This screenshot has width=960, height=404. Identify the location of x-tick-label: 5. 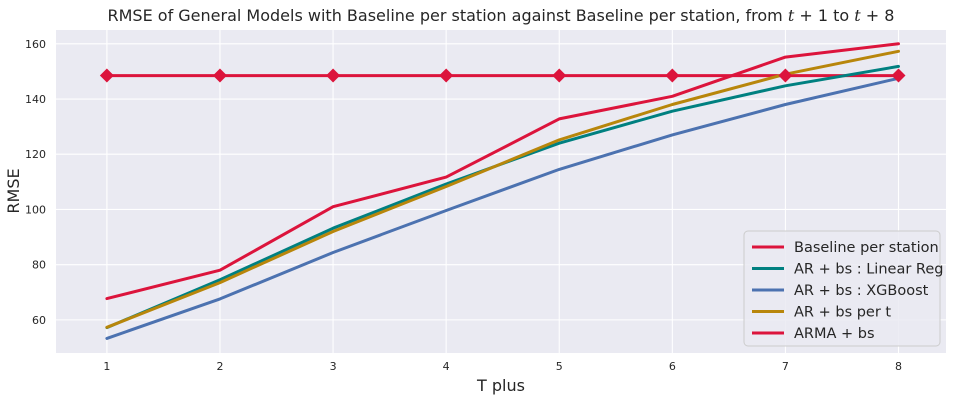
(559, 366).